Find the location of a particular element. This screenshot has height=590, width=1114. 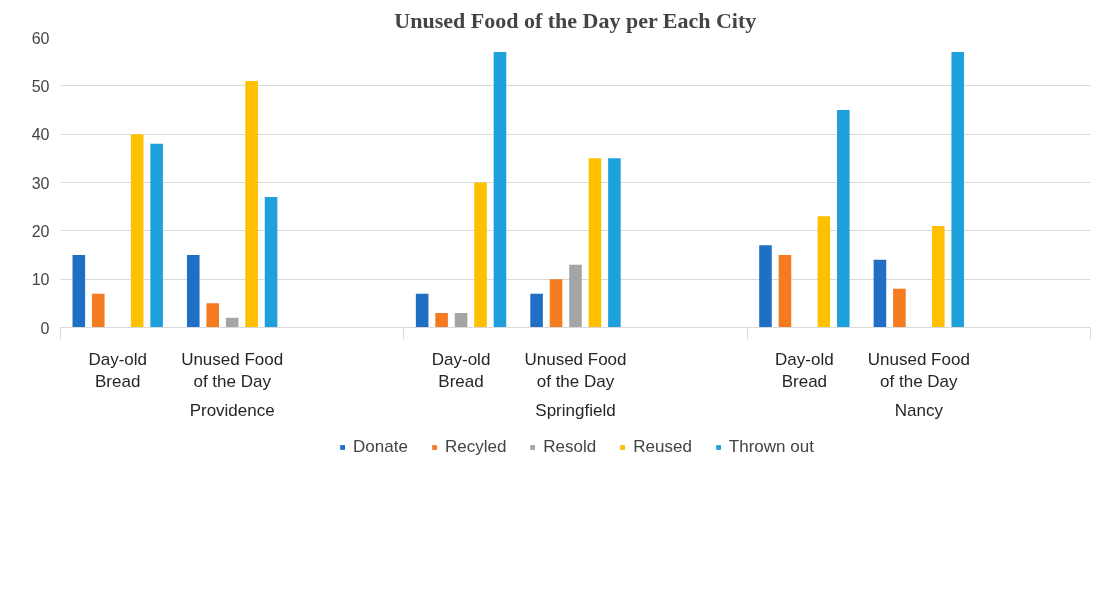

y-tick-label: 60 is located at coordinates (40, 38).